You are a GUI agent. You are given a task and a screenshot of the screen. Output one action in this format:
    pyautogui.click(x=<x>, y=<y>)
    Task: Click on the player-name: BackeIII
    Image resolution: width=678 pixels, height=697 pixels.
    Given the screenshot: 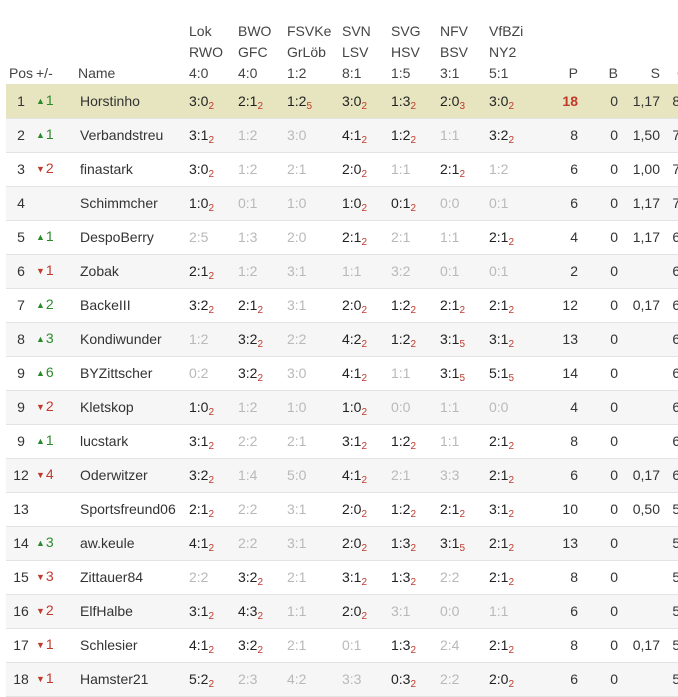 What is the action you would take?
    pyautogui.click(x=105, y=305)
    